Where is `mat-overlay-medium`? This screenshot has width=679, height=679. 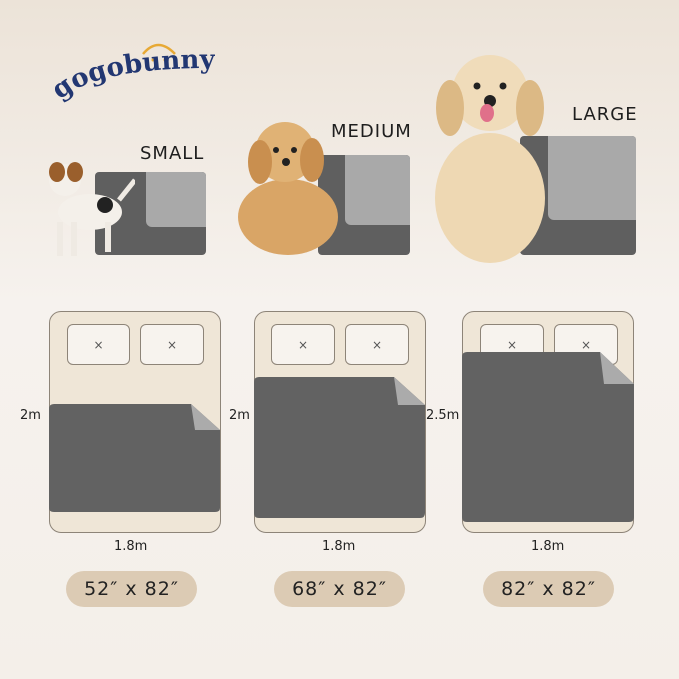 mat-overlay-medium is located at coordinates (339, 447).